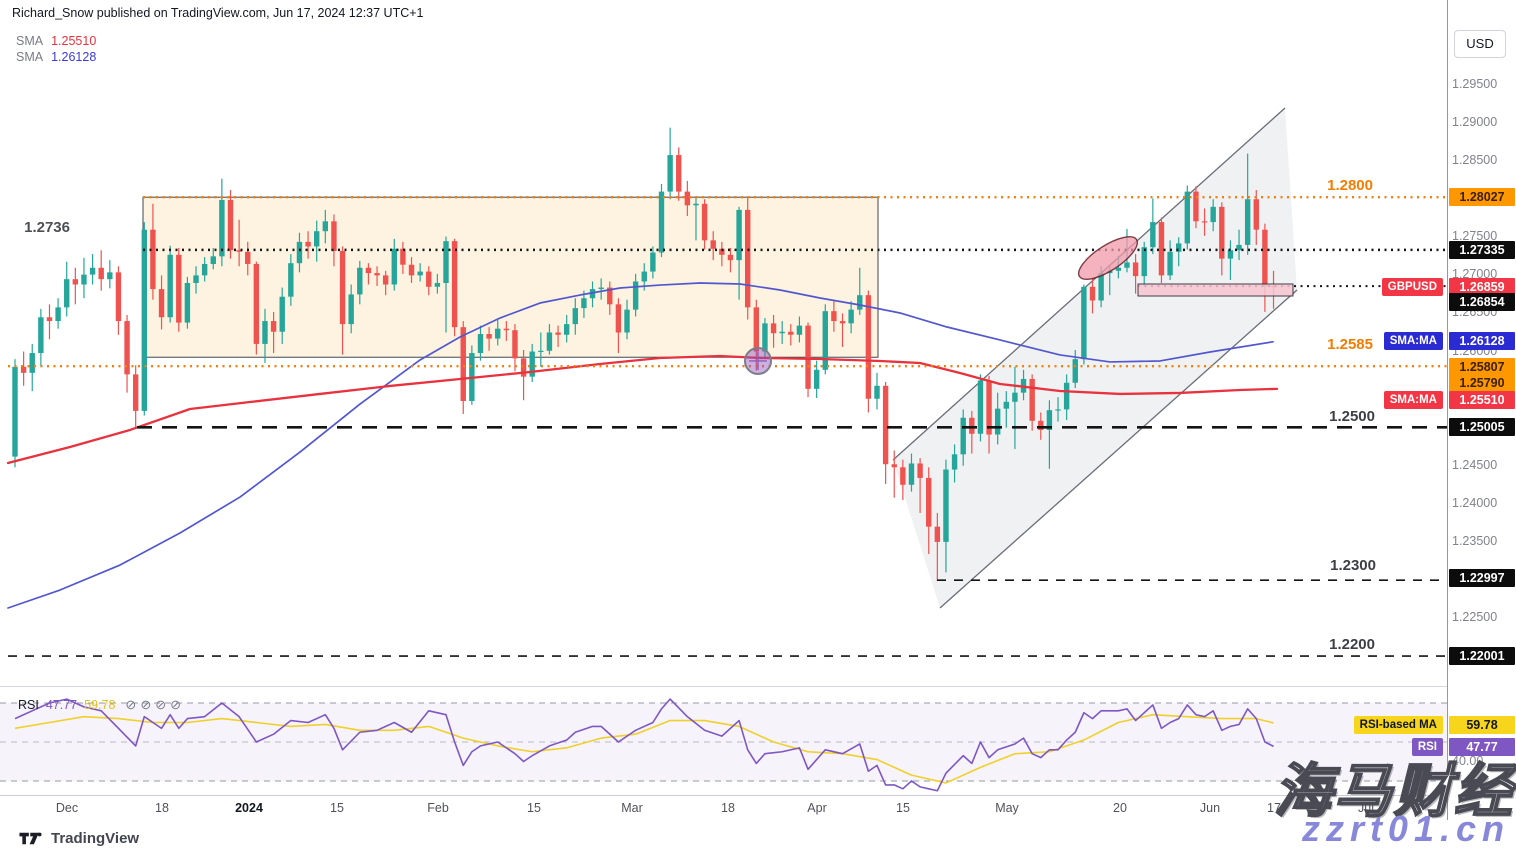 This screenshot has height=857, width=1516. What do you see at coordinates (1274, 808) in the screenshot?
I see `time-tick: 17` at bounding box center [1274, 808].